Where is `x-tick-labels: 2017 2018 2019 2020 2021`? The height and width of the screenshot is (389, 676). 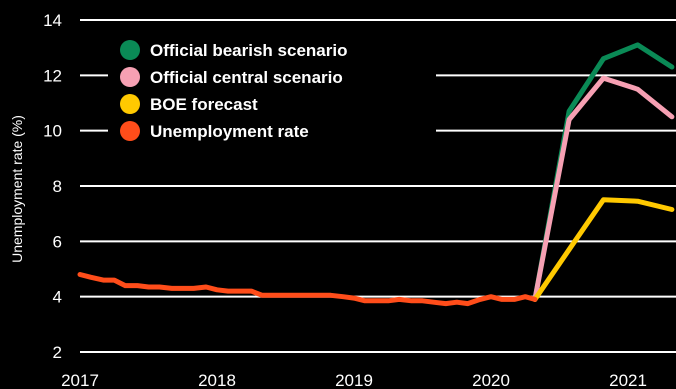 x-tick-labels: 2017 2018 2019 2020 2021 is located at coordinates (354, 380).